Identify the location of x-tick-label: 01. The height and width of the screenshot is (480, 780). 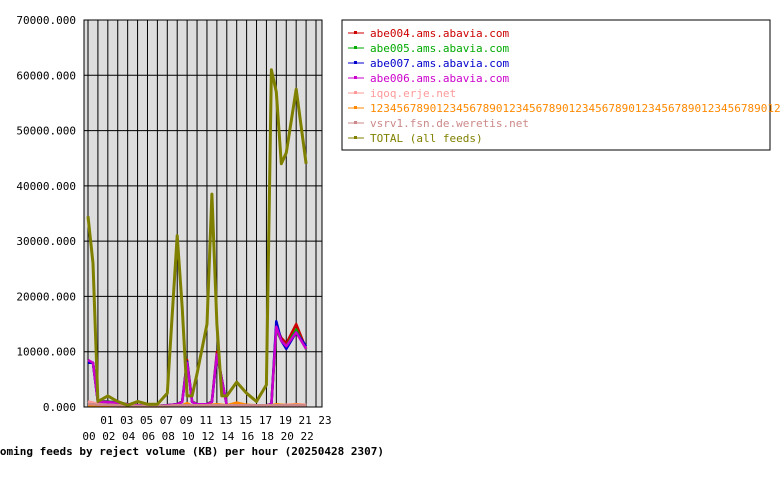
(106, 420).